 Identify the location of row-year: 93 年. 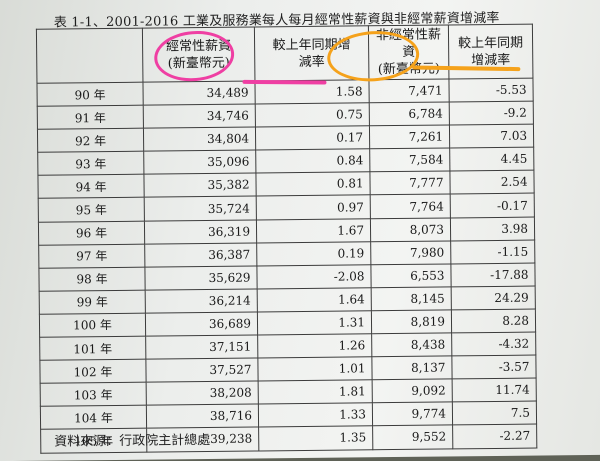
(90, 163).